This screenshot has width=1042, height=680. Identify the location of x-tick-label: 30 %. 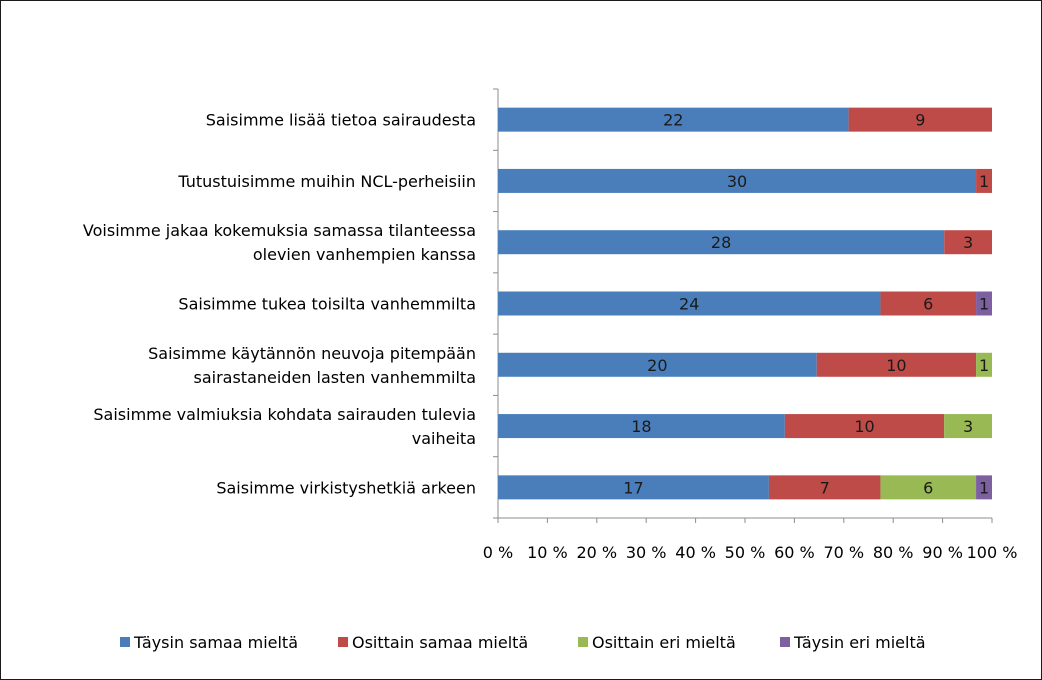
(646, 552).